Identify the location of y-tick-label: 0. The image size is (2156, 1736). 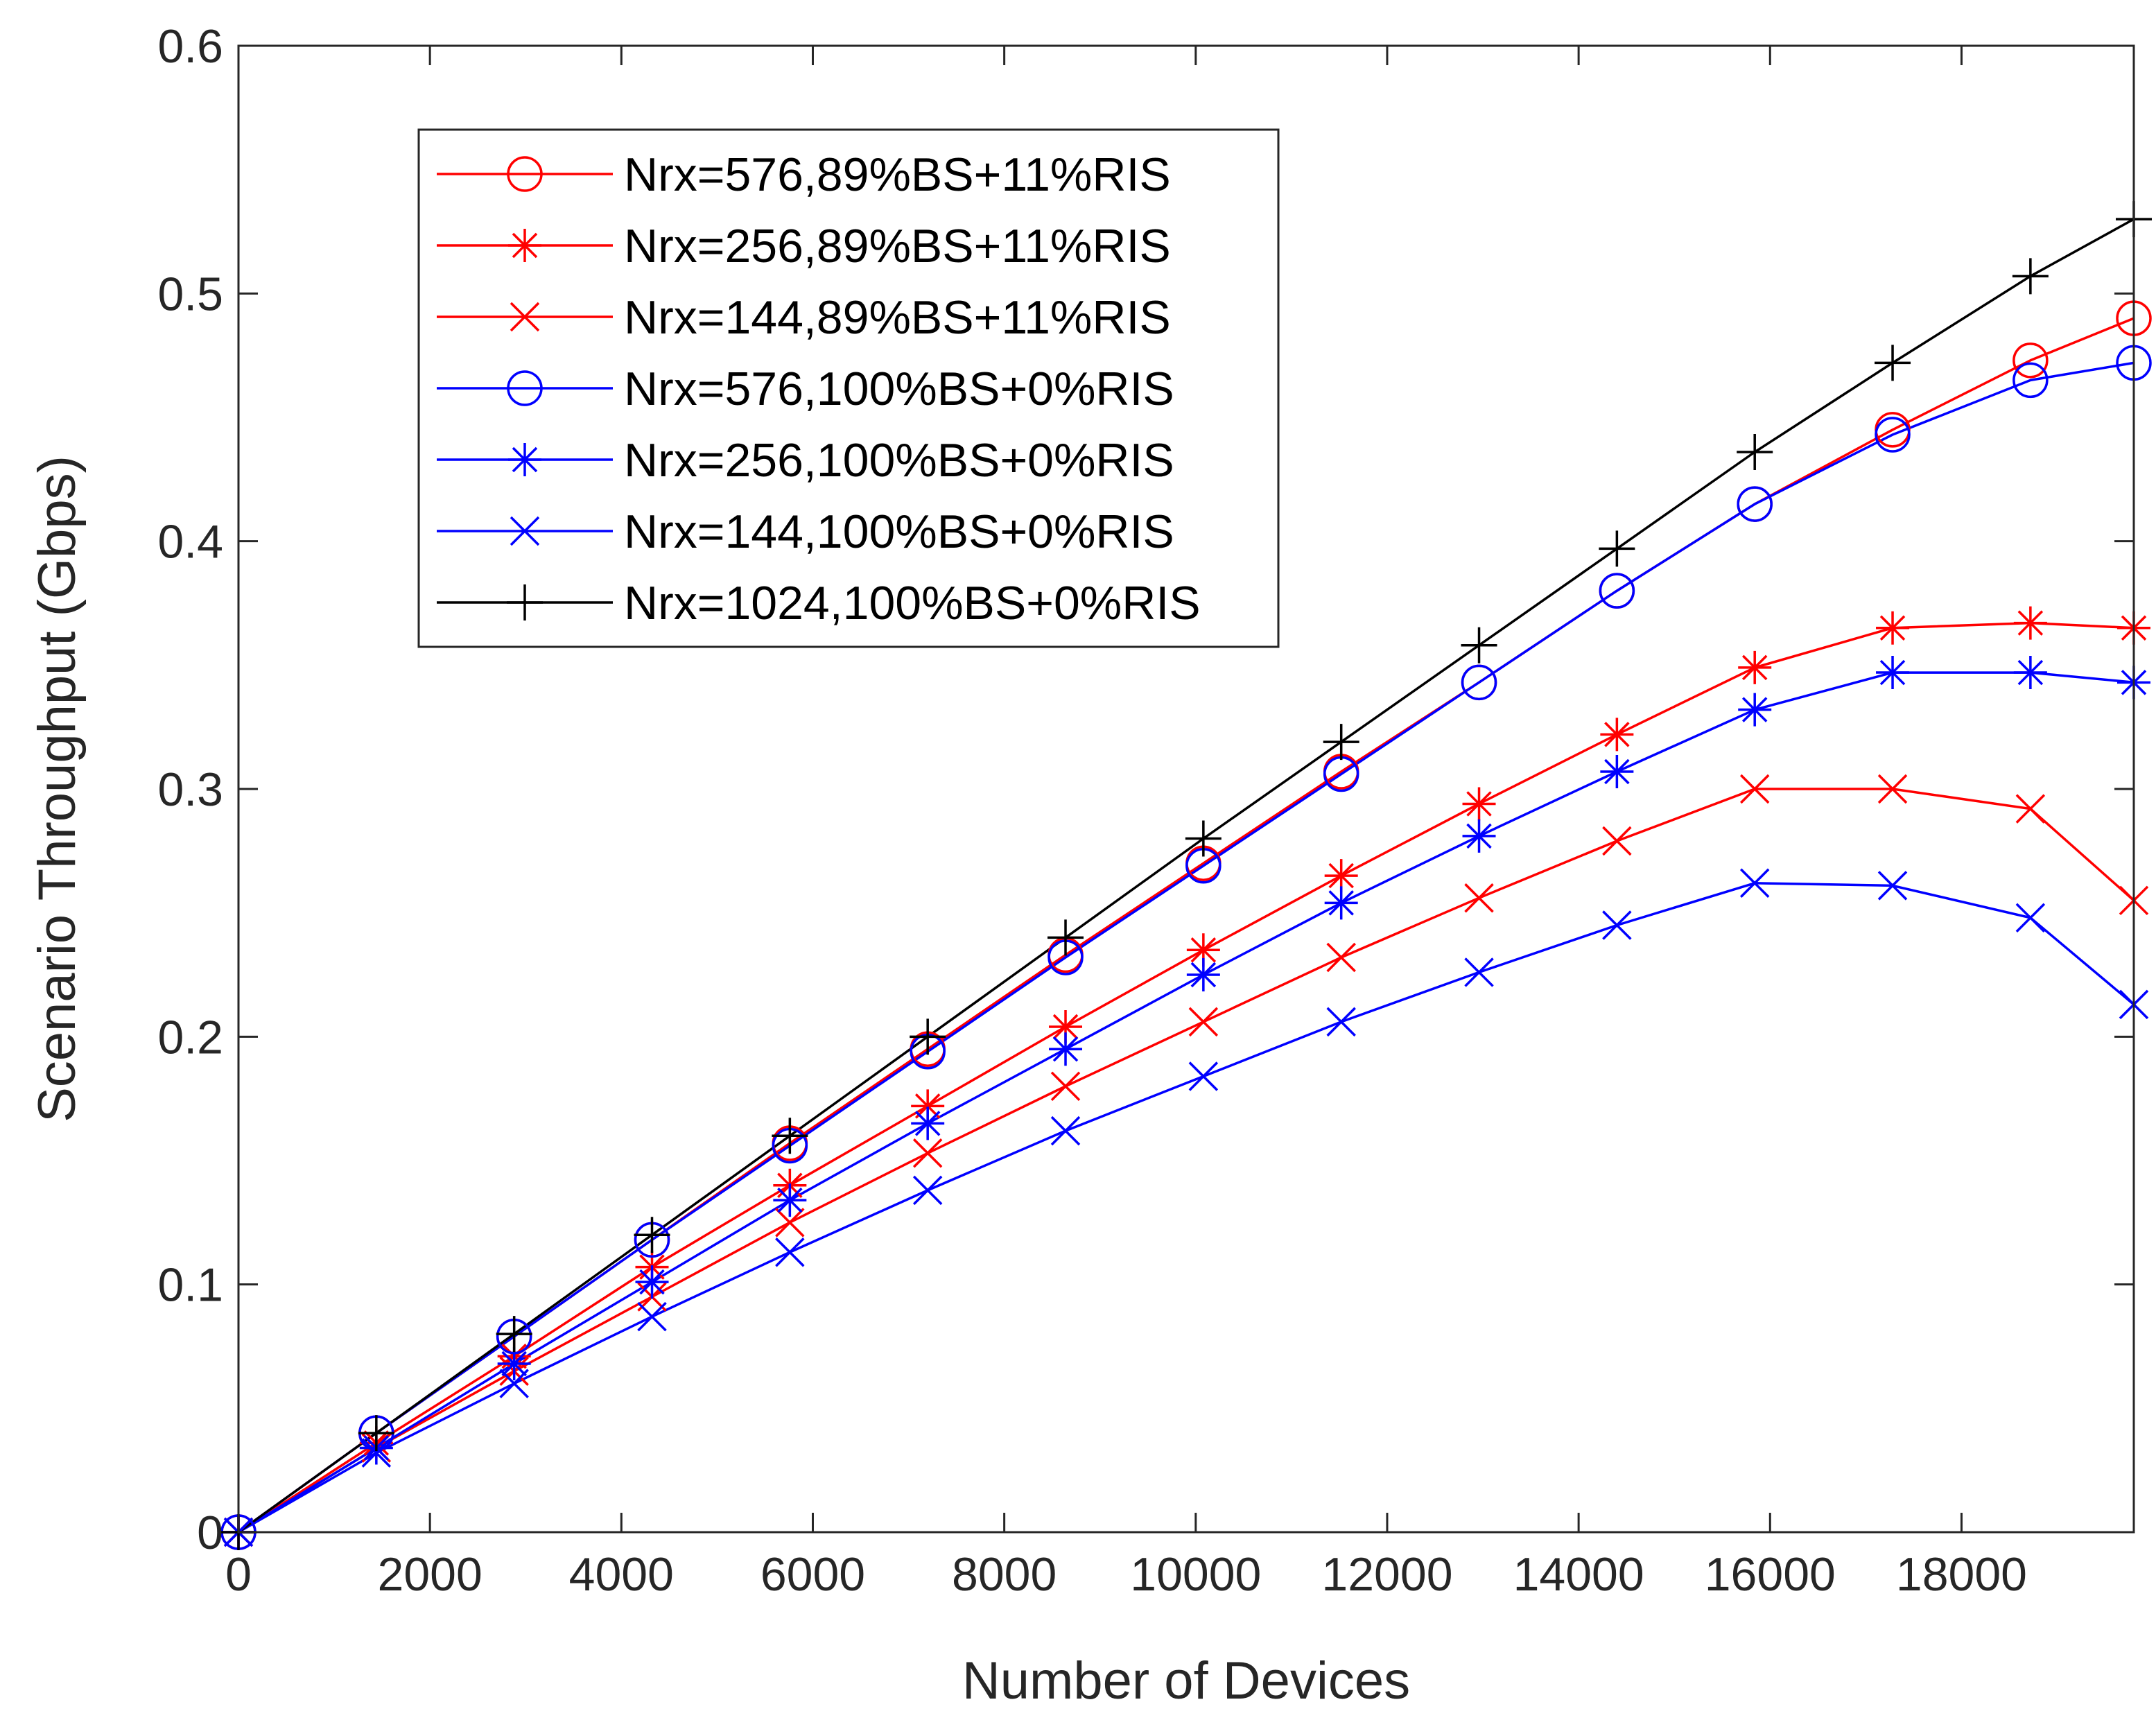
(210, 1533).